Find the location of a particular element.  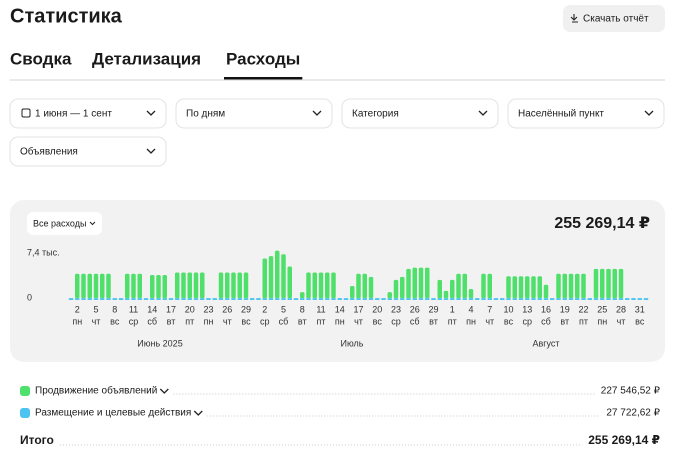

select-label: По дням is located at coordinates (205, 114).